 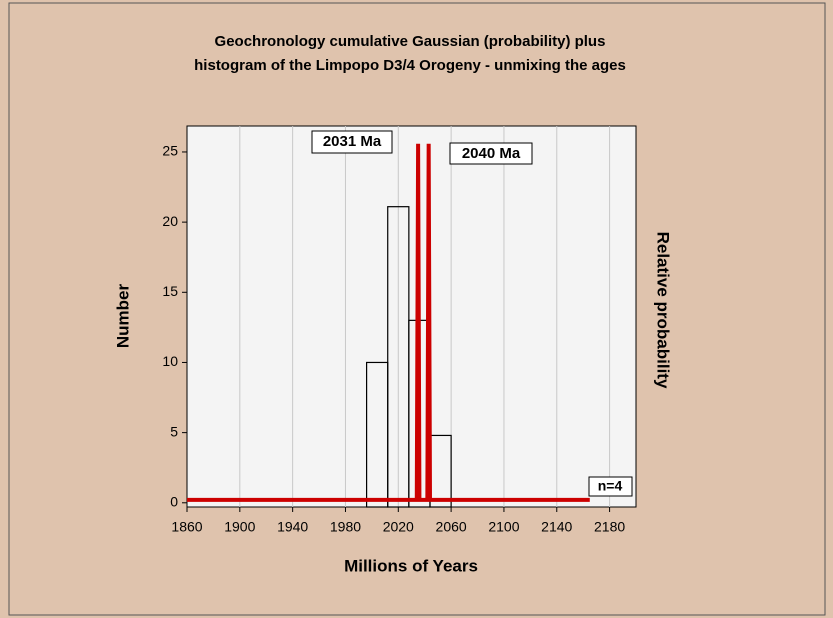 I want to click on y-tick-label: 20, so click(x=170, y=221).